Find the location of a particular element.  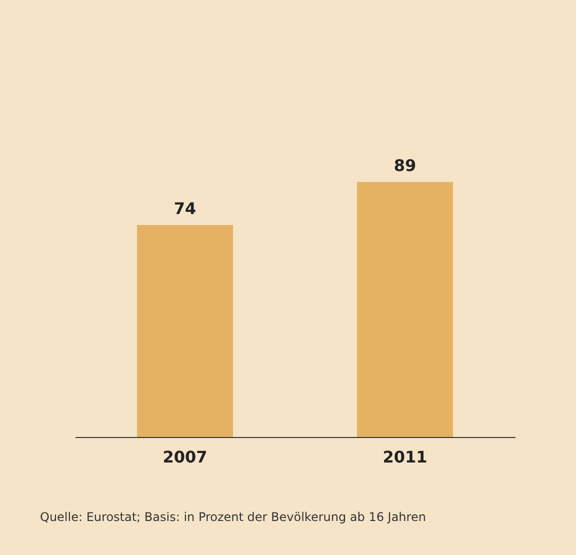

data-label: 74 is located at coordinates (185, 208).